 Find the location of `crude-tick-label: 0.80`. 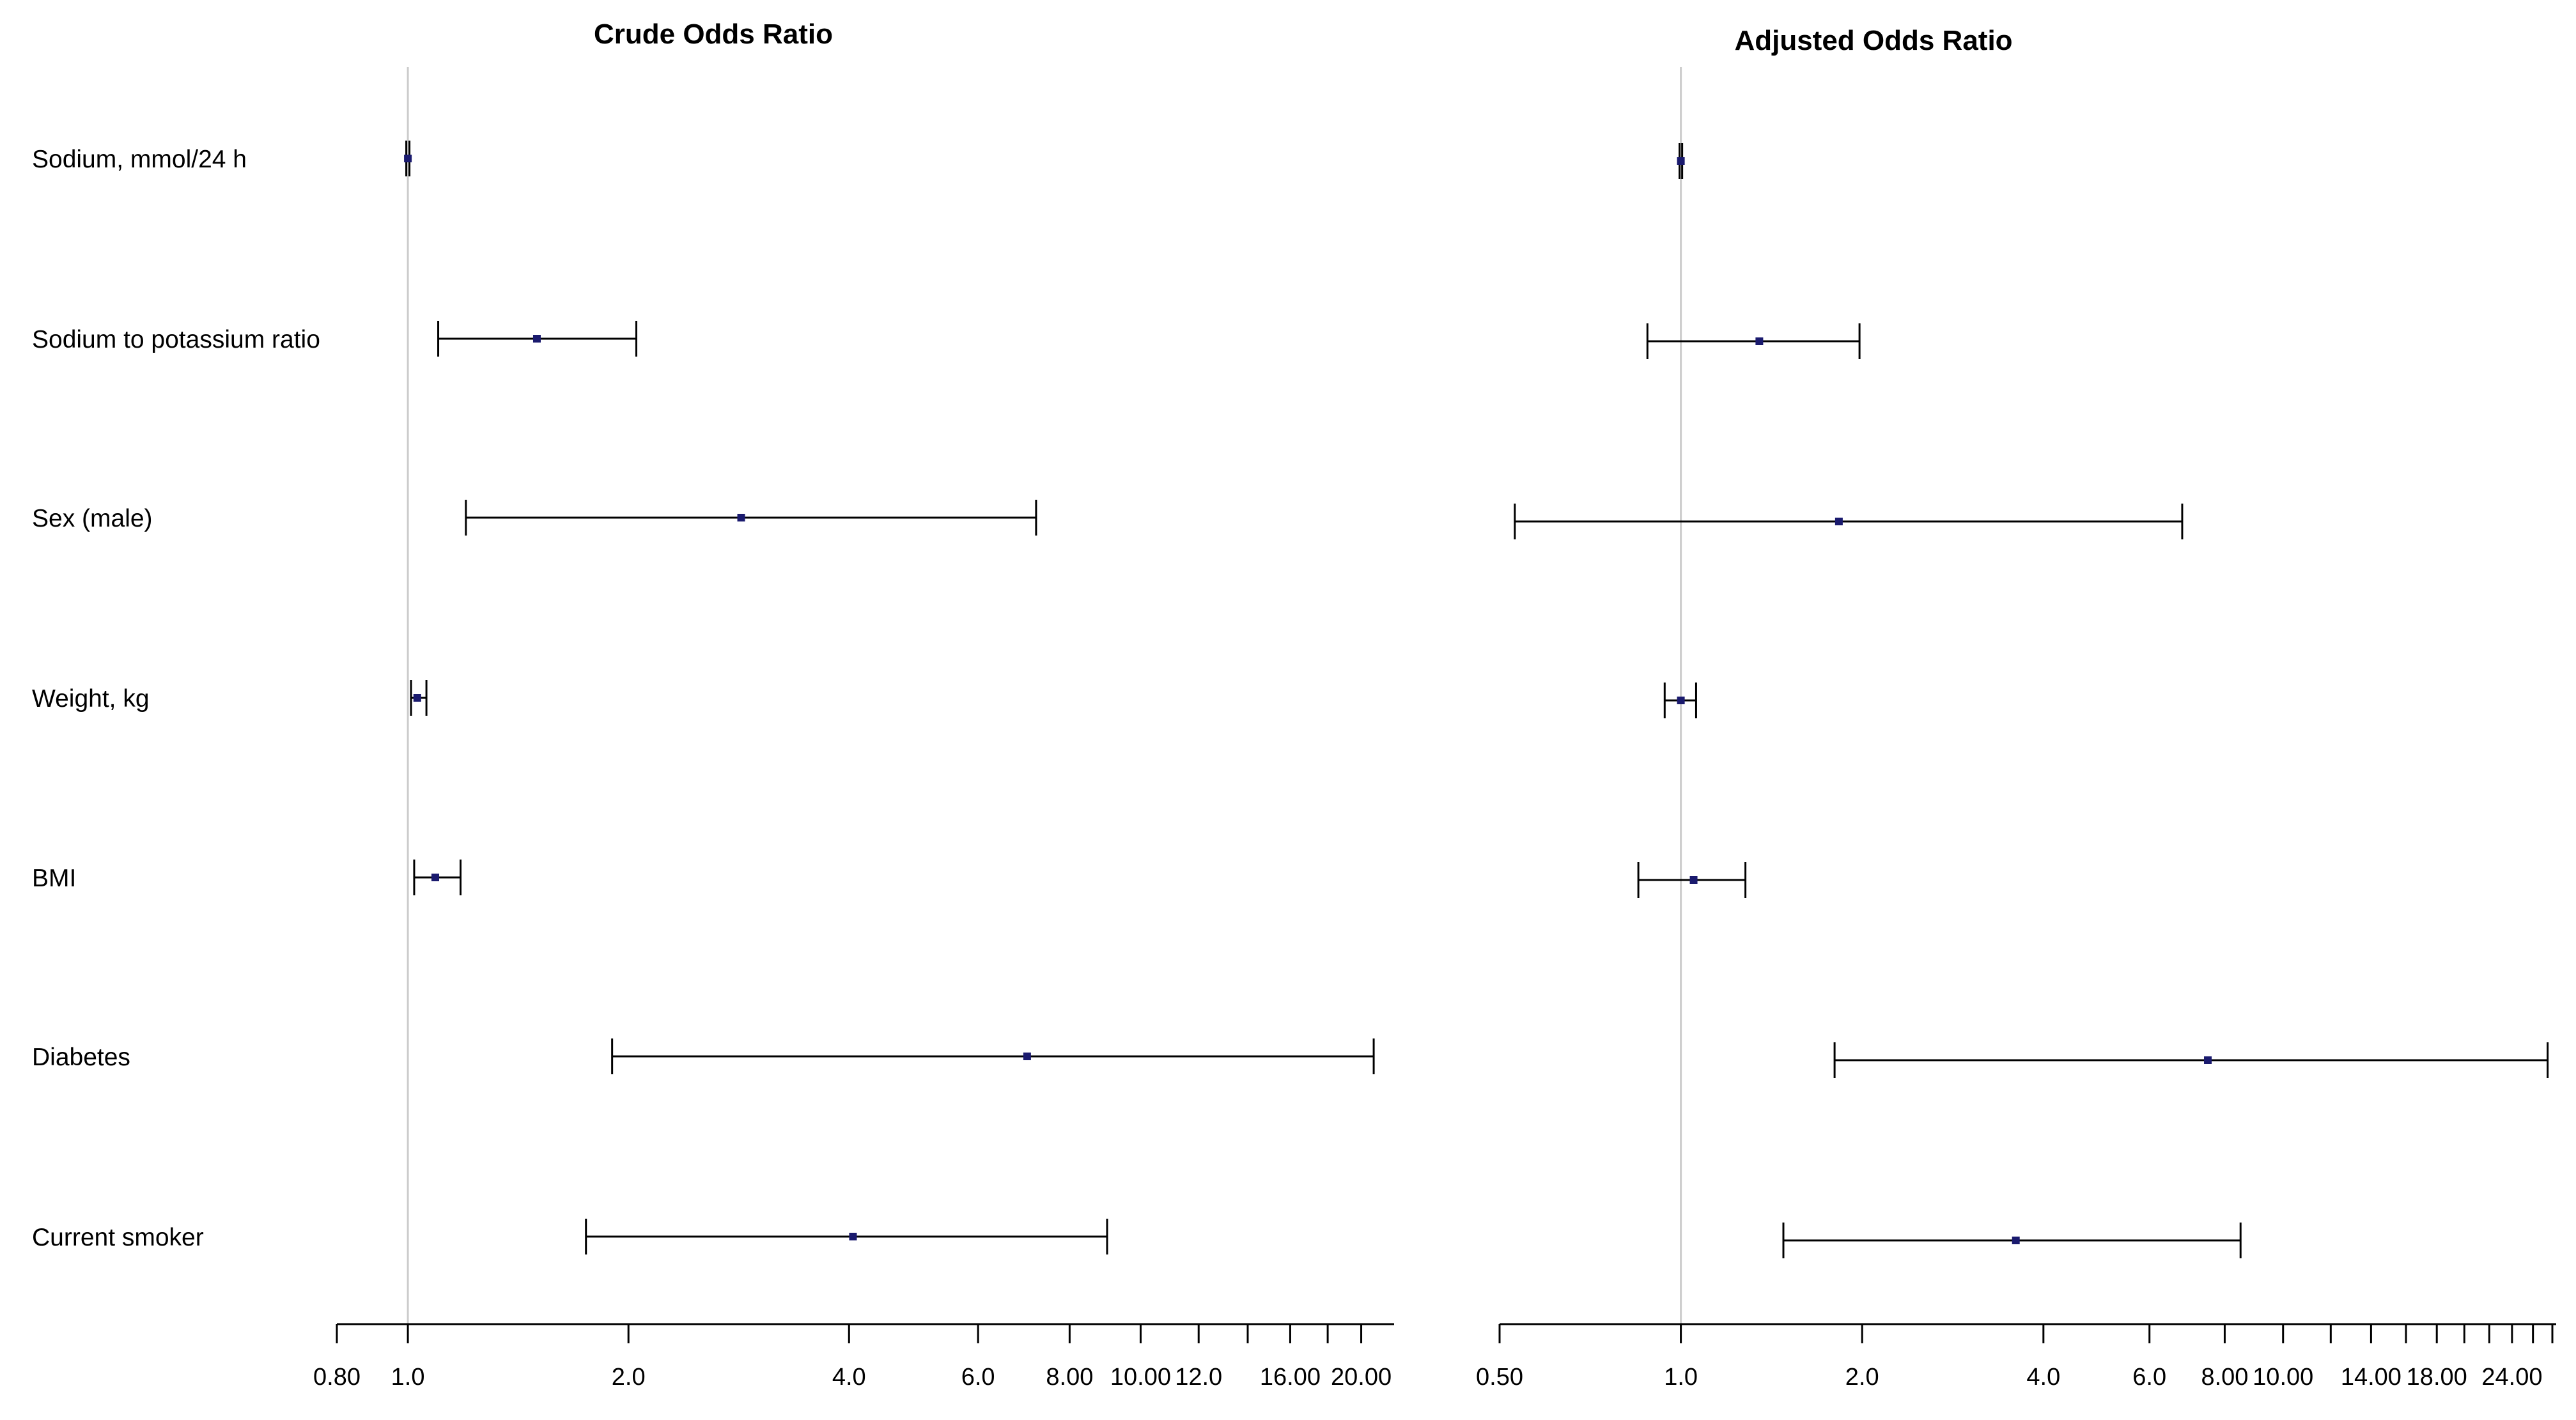

crude-tick-label: 0.80 is located at coordinates (337, 1377).